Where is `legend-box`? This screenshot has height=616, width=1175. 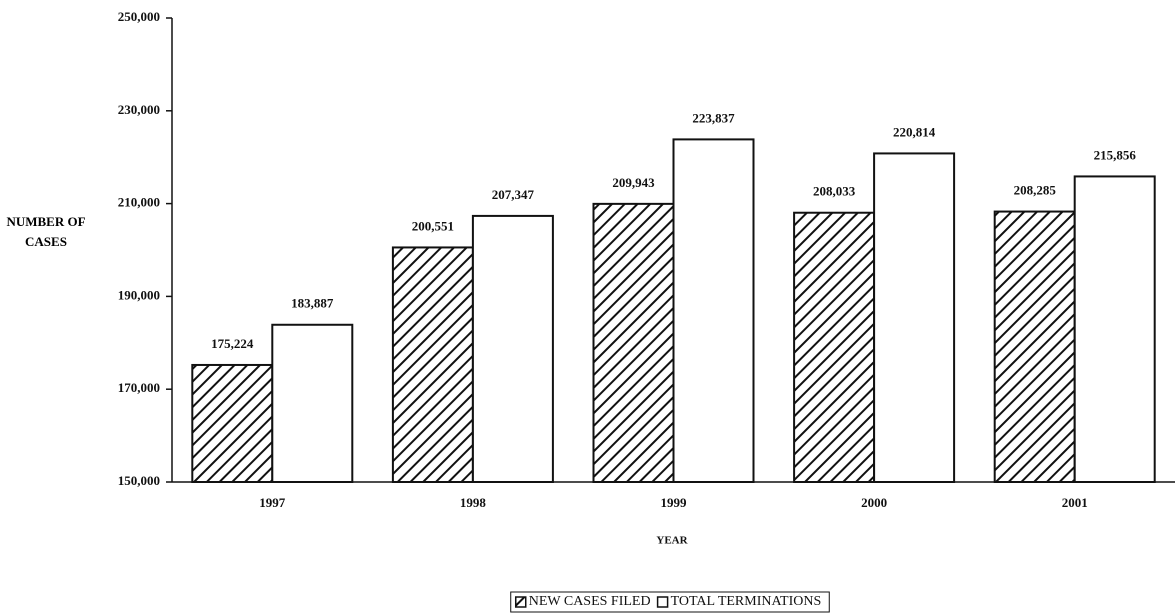 legend-box is located at coordinates (670, 602).